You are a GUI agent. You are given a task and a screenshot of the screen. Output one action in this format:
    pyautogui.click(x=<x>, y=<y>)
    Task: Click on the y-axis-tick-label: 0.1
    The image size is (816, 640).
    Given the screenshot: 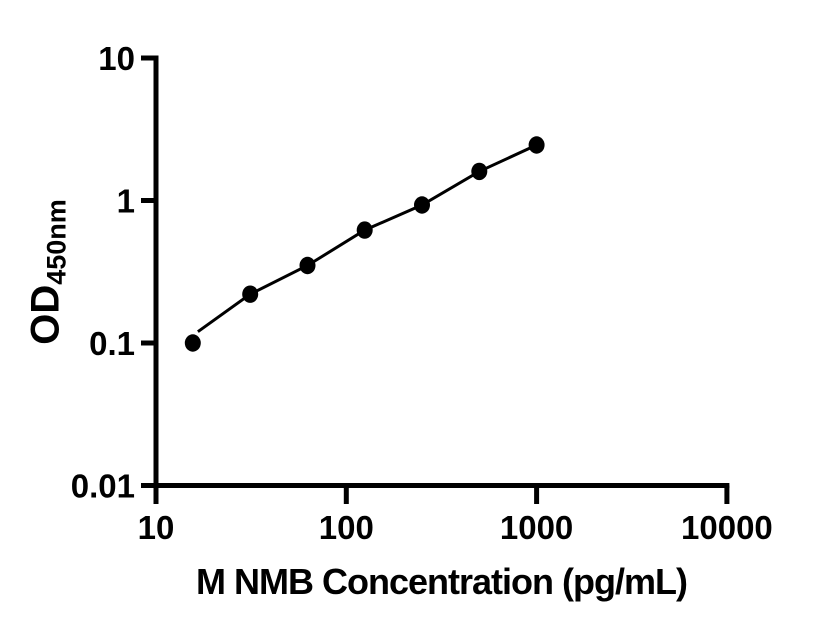 What is the action you would take?
    pyautogui.click(x=112, y=343)
    